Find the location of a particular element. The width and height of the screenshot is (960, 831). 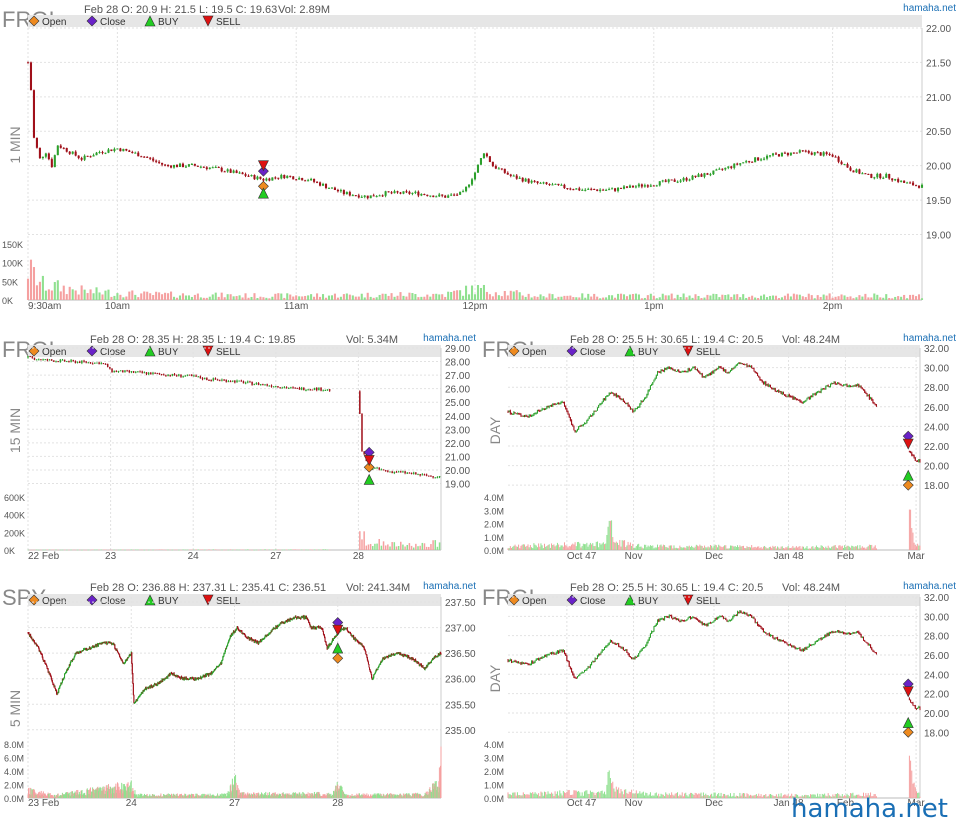

x-tick-label: 1pm is located at coordinates (653, 306).